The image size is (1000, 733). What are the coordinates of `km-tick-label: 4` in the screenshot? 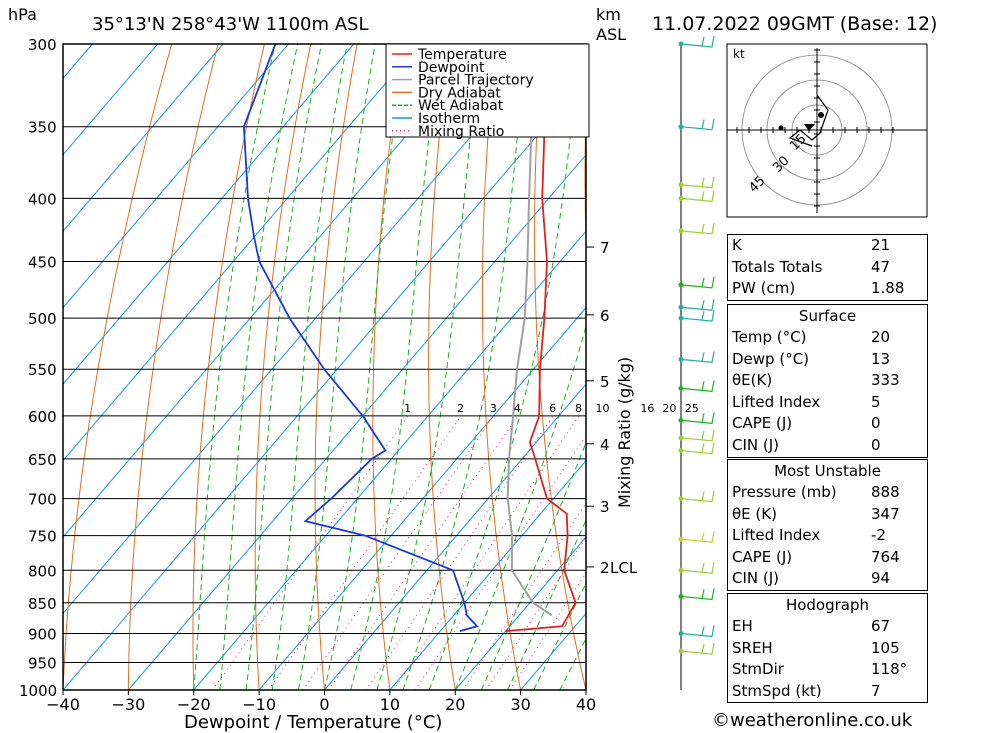 It's located at (605, 445).